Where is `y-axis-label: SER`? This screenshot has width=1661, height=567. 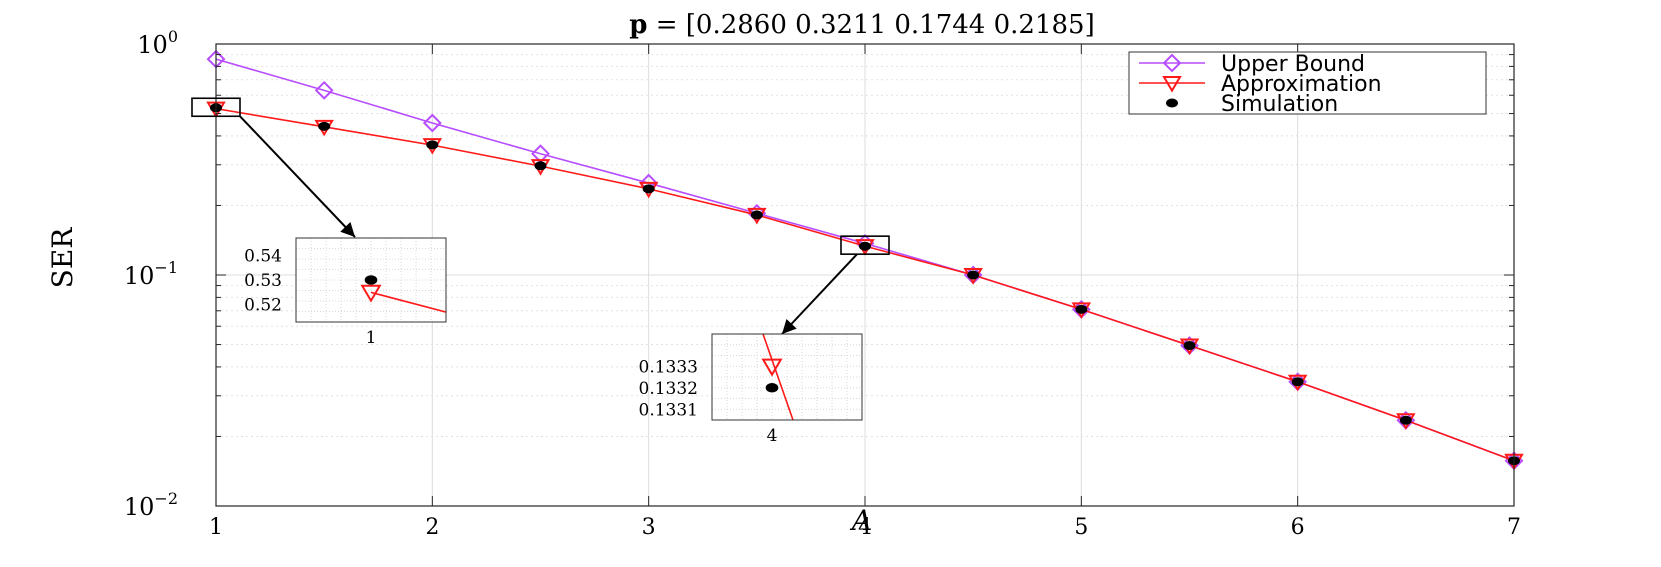 y-axis-label: SER is located at coordinates (62, 258).